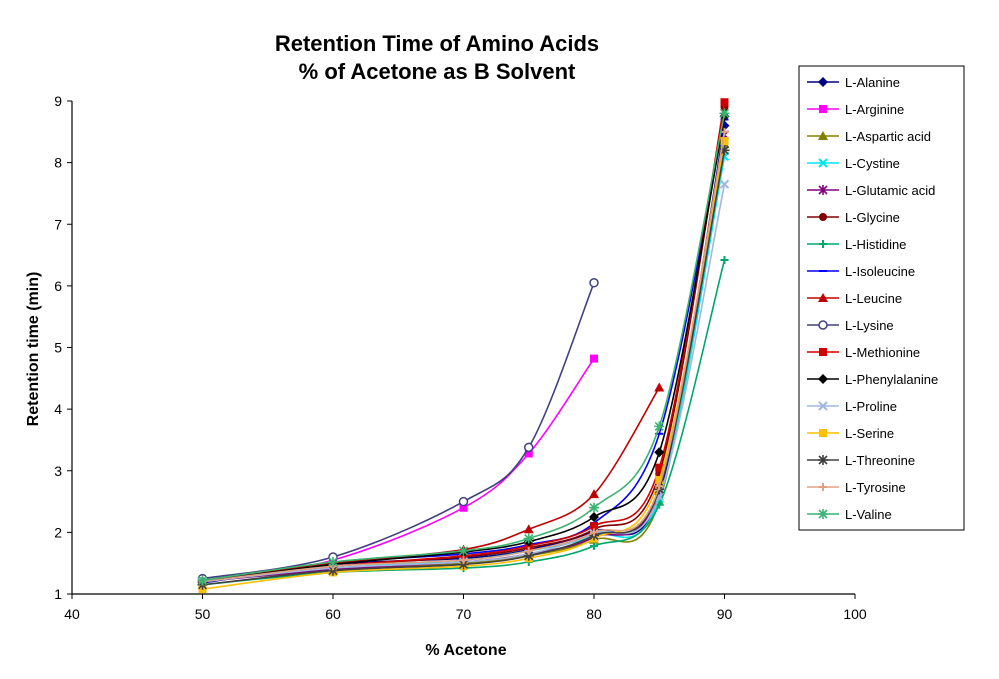 This screenshot has height=679, width=999. I want to click on legend-label: L-Phenylalanine, so click(891, 379).